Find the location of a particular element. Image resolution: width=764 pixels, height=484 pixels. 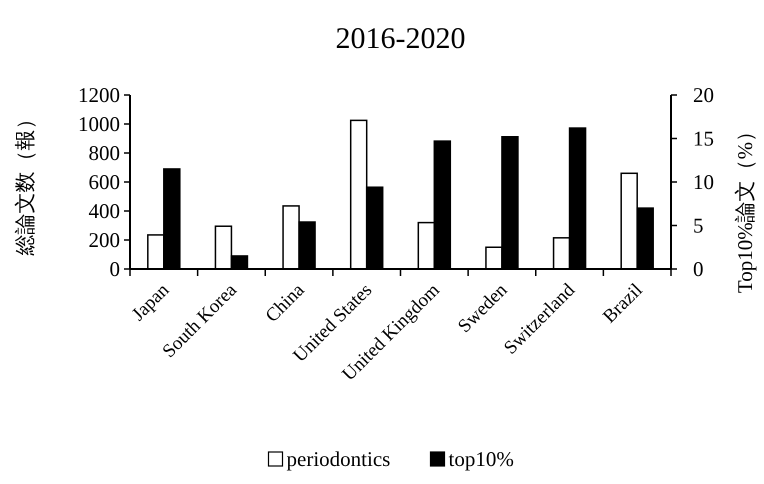

y-tick-label: 200 is located at coordinates (104, 240).